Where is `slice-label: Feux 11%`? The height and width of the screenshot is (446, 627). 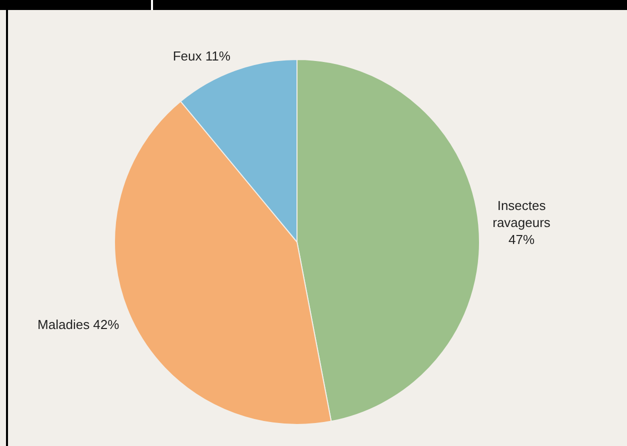 slice-label: Feux 11% is located at coordinates (201, 56).